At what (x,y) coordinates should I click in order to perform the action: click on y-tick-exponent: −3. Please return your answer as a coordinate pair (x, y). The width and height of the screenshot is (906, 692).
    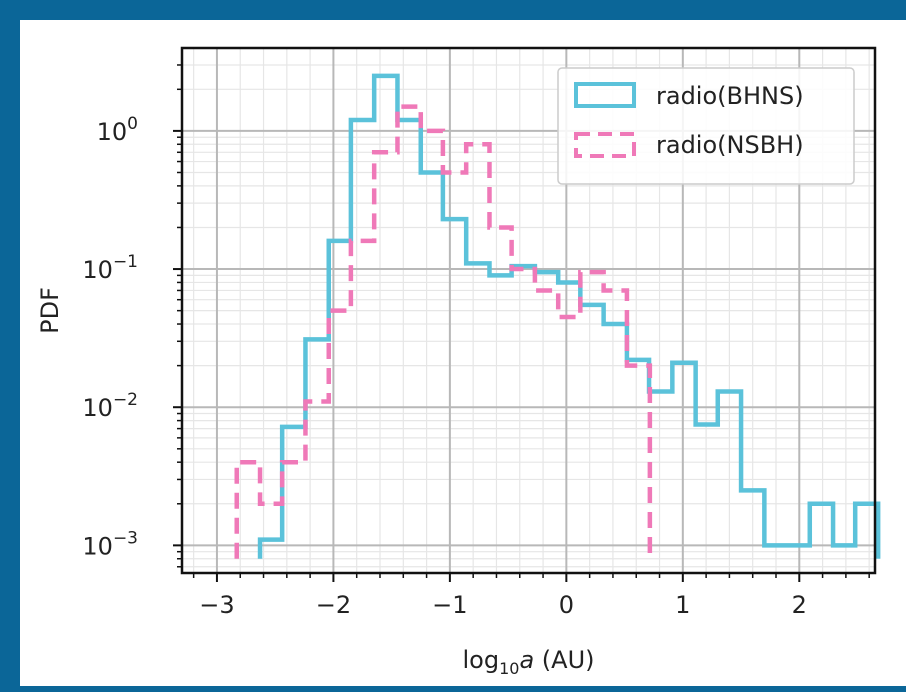
    Looking at the image, I should click on (125, 538).